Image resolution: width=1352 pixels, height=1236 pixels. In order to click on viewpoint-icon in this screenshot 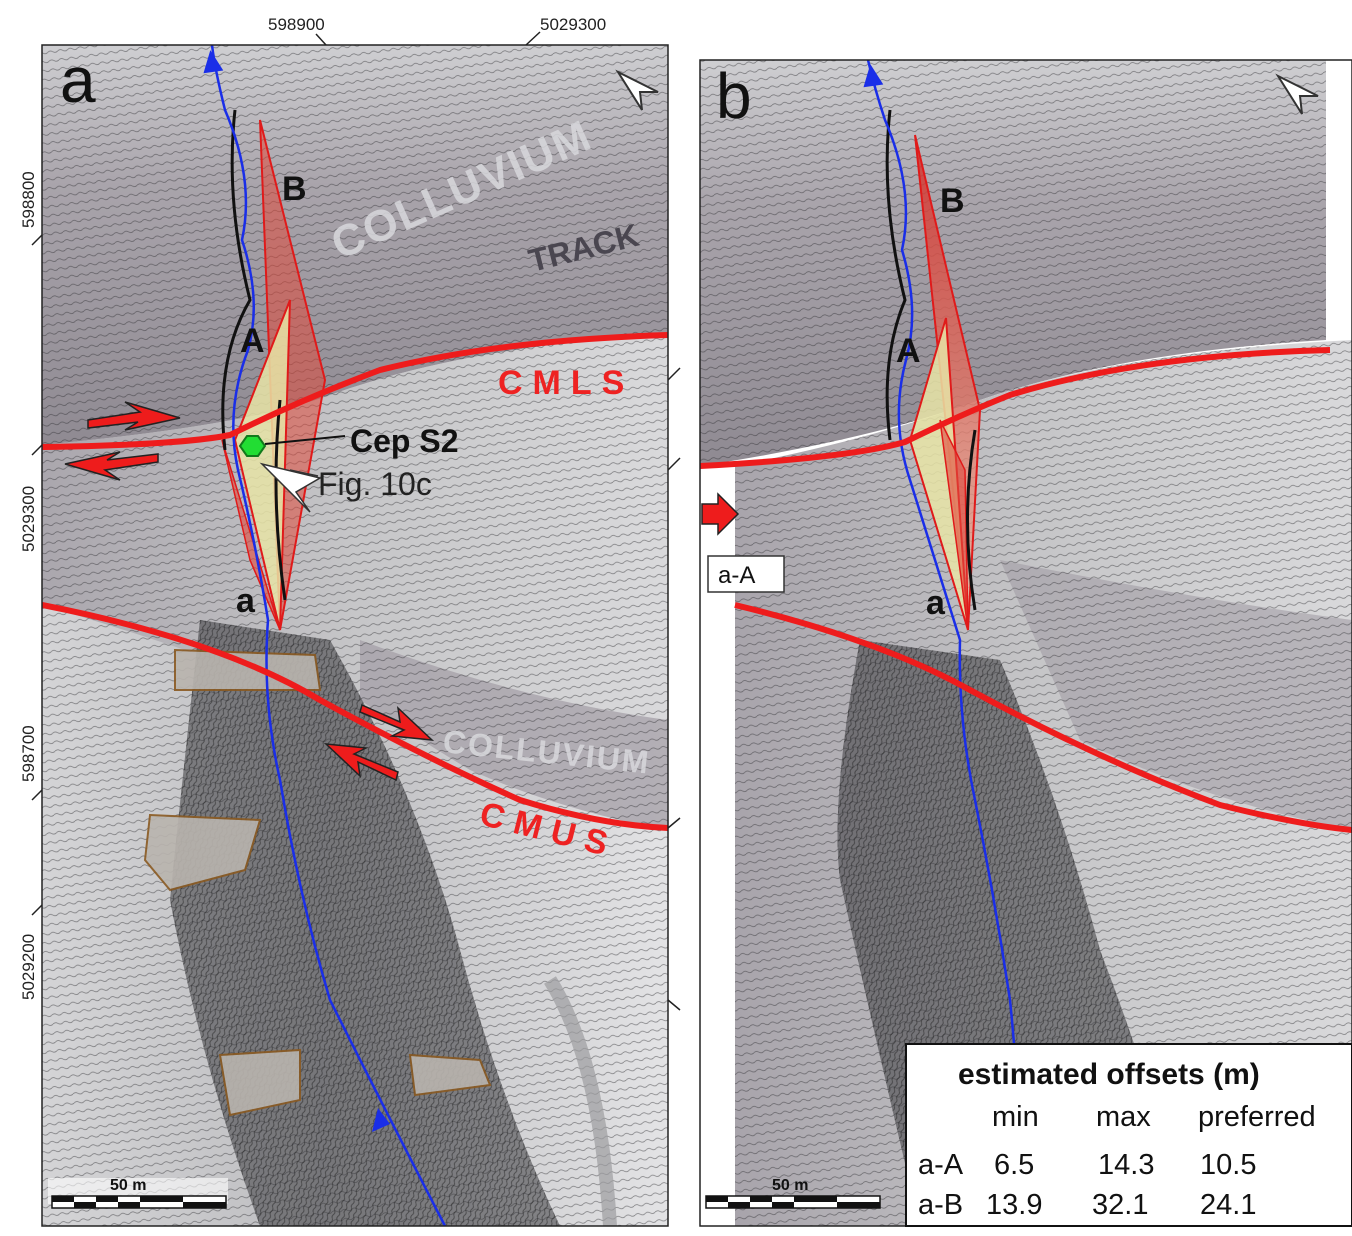, I will do `click(290, 487)`.